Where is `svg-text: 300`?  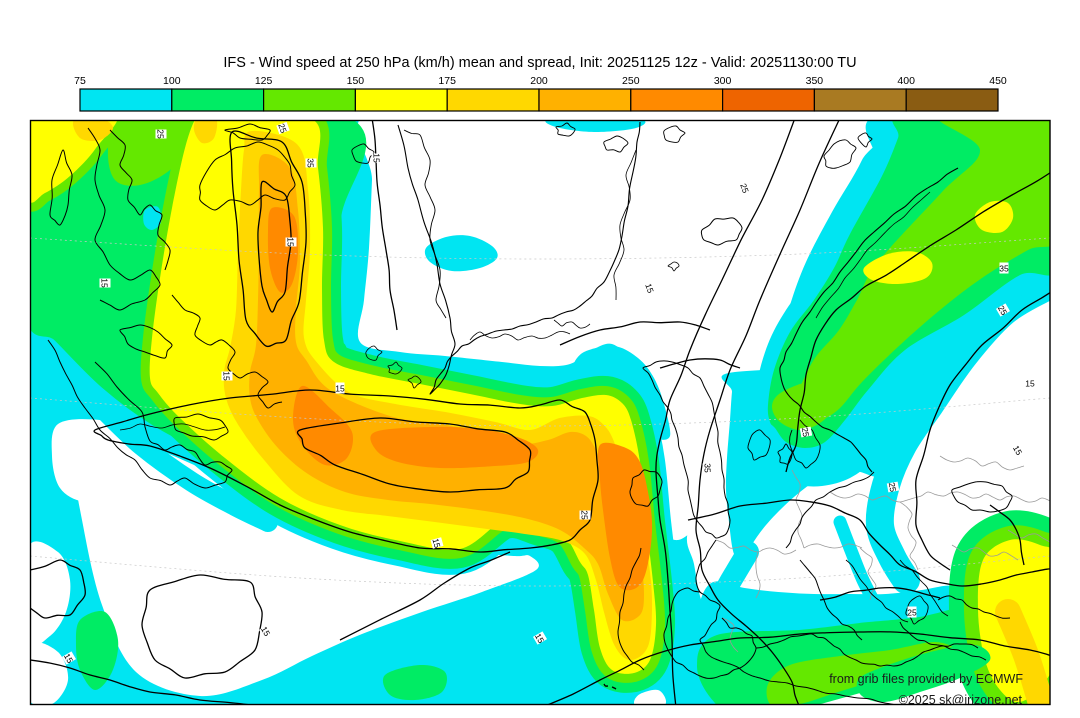 svg-text: 300 is located at coordinates (723, 81).